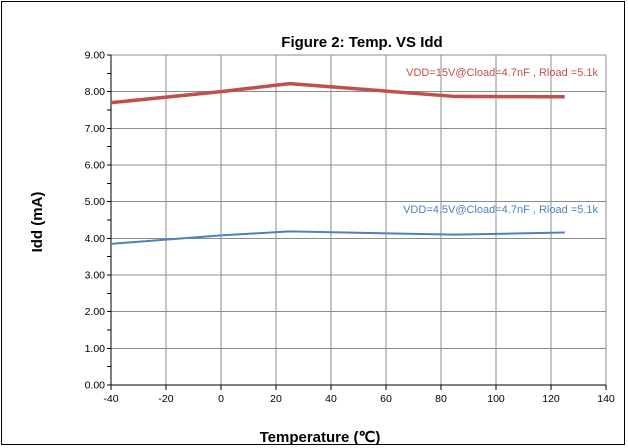 The height and width of the screenshot is (448, 628). What do you see at coordinates (606, 399) in the screenshot?
I see `x-tick-label: 140` at bounding box center [606, 399].